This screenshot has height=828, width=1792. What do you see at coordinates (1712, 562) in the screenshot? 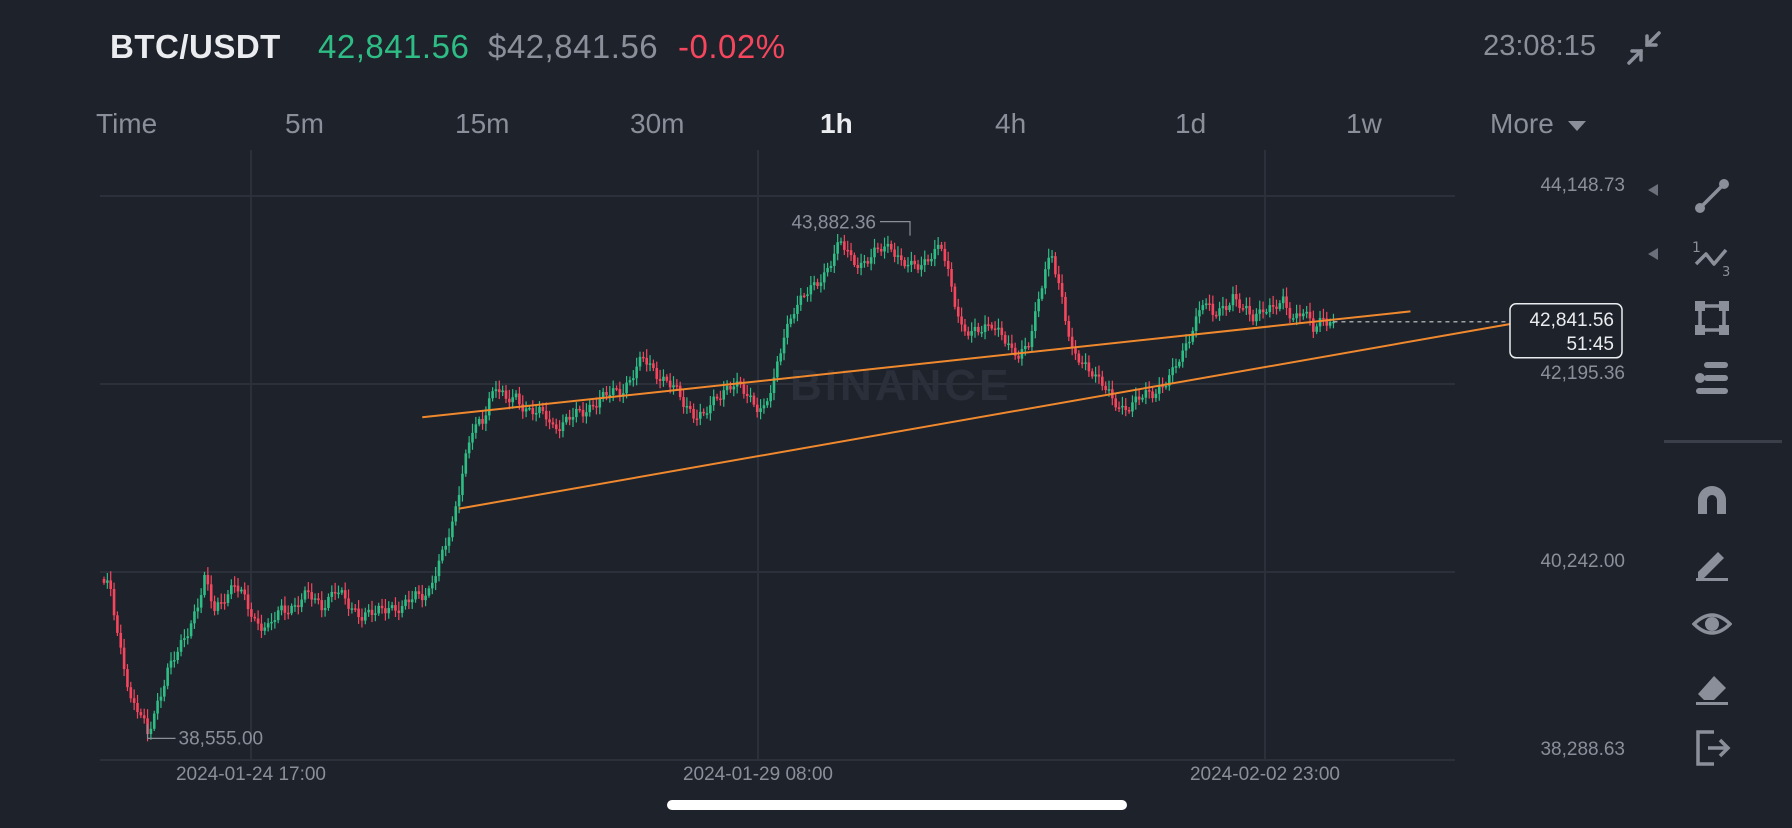
I see `pencil-icon` at bounding box center [1712, 562].